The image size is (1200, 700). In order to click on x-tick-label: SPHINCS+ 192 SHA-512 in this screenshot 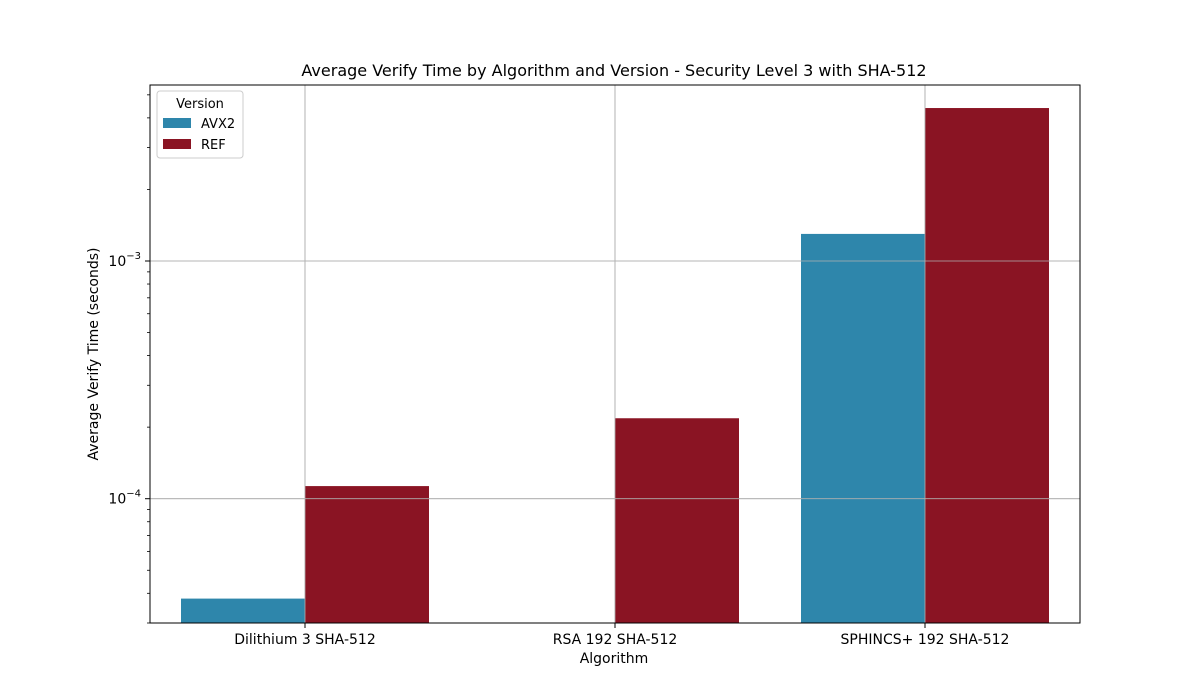, I will do `click(925, 640)`.